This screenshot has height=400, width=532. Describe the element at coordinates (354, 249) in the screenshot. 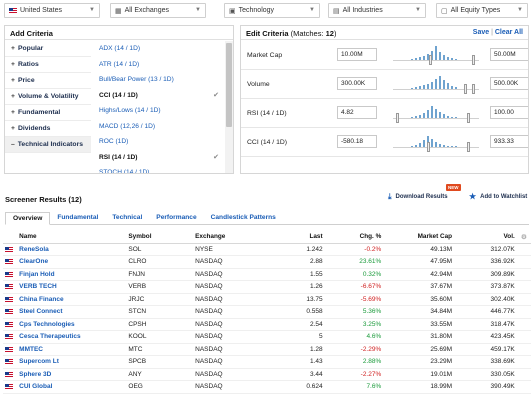

I see `change-percent-cell: -0.2%` at that location.